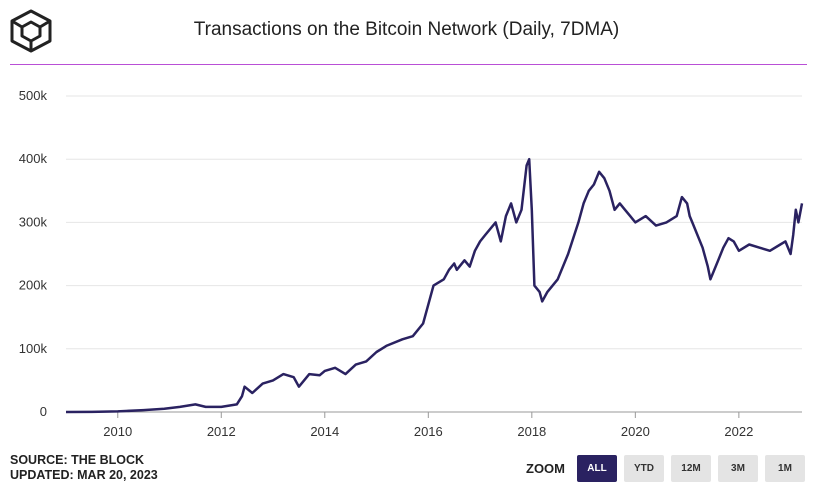  What do you see at coordinates (221, 431) in the screenshot?
I see `x-tick-label: 2012` at bounding box center [221, 431].